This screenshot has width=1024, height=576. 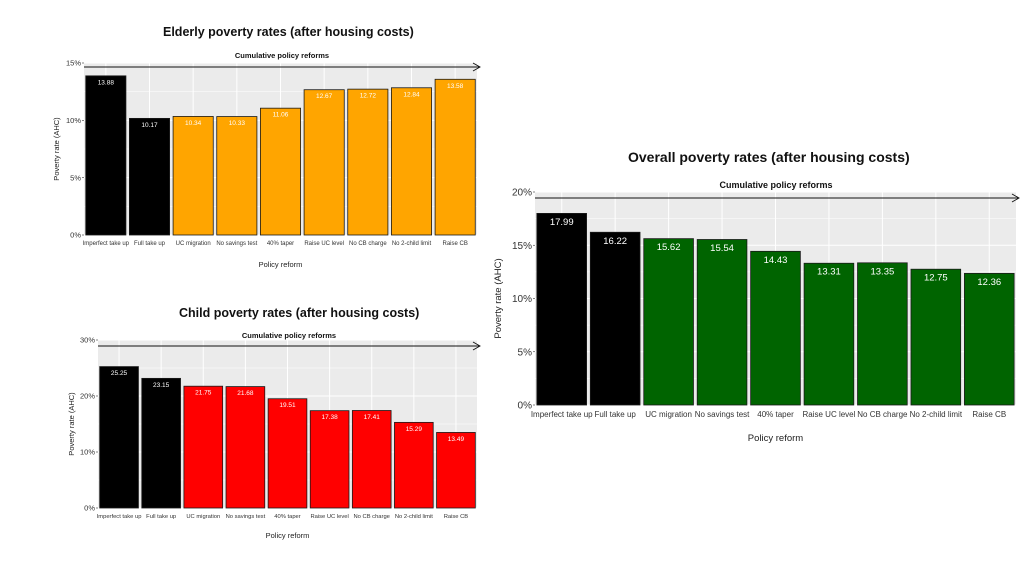 What do you see at coordinates (476, 67) in the screenshot?
I see `elderly-arrowhead-icon` at bounding box center [476, 67].